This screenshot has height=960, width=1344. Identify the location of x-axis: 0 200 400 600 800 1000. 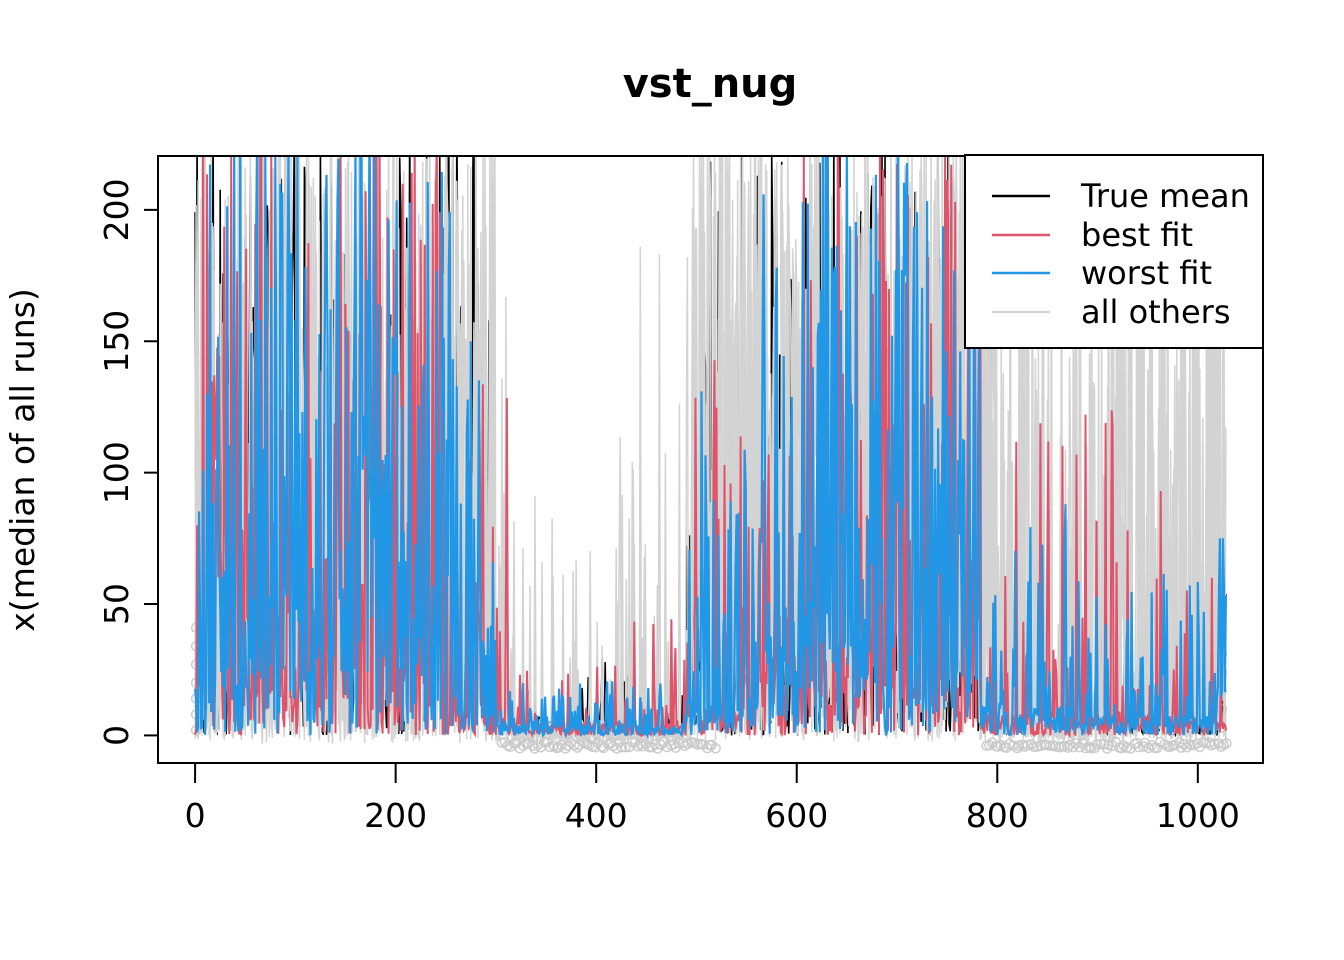
(712, 799).